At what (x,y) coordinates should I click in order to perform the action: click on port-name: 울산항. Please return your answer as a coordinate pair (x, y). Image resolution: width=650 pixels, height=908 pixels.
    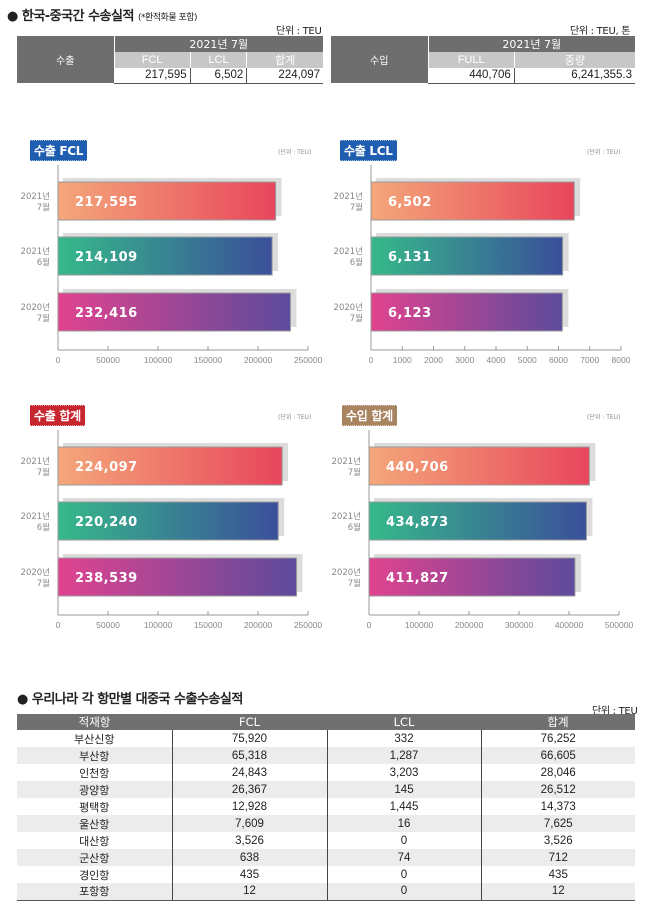
    Looking at the image, I should click on (94, 823).